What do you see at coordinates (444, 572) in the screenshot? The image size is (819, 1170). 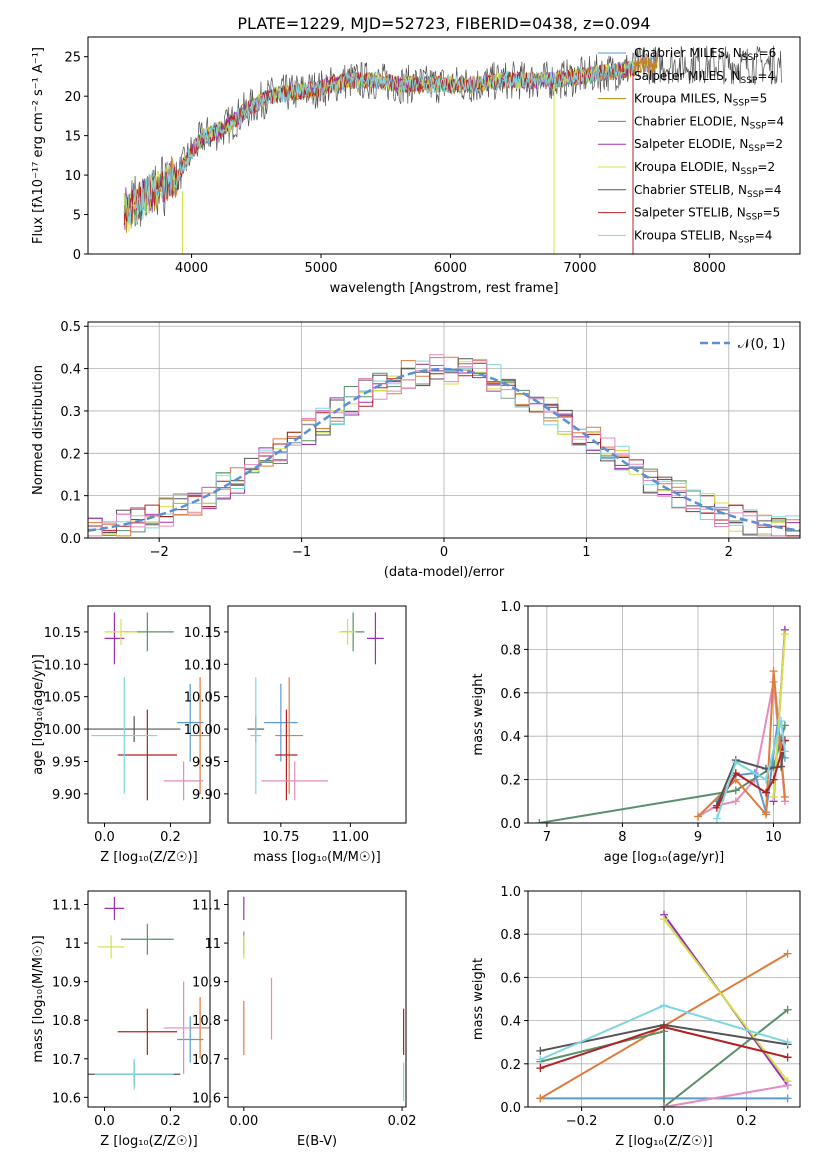 I see `x-axis-label: (data-model)/error` at bounding box center [444, 572].